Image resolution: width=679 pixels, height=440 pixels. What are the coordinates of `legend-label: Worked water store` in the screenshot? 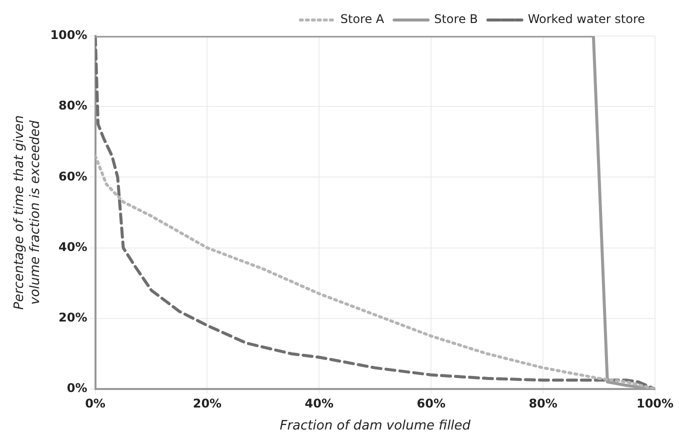 It's located at (587, 19).